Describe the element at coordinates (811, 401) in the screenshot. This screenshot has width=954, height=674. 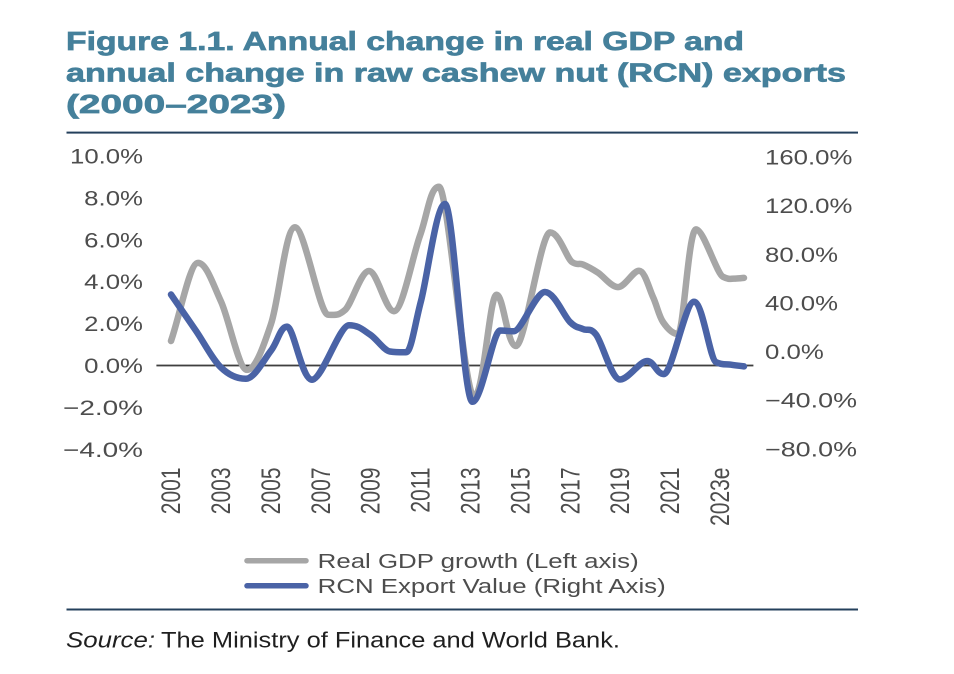
I see `svg-text: −40.0%` at that location.